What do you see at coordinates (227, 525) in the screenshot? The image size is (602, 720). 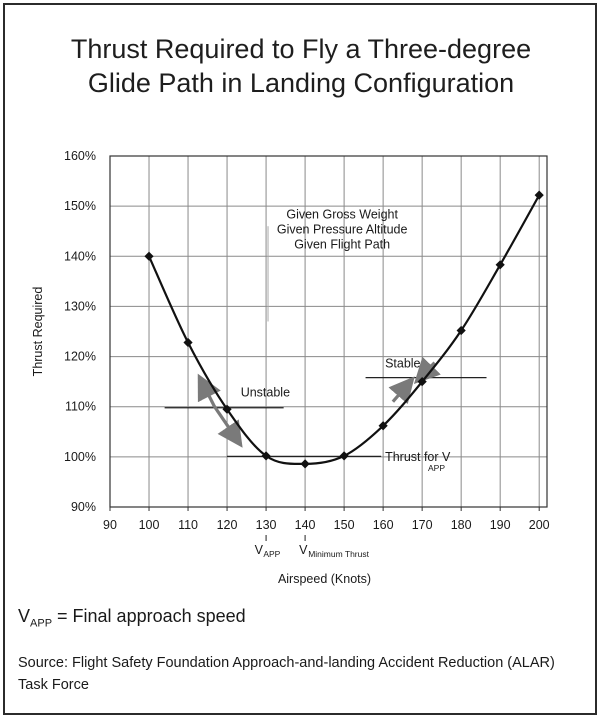 I see `x-tick-label-120: 120` at bounding box center [227, 525].